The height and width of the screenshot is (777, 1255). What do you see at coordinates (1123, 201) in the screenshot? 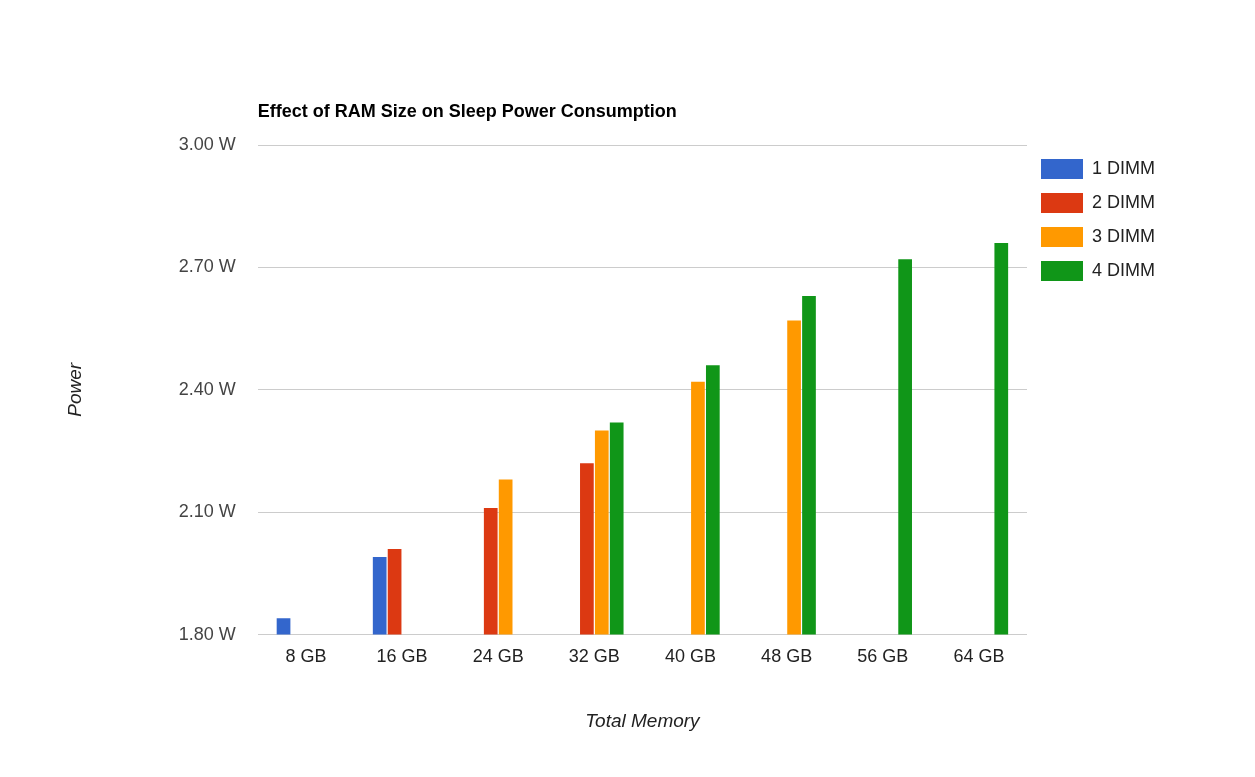
I see `legend-label: 2 DIMM` at bounding box center [1123, 201].